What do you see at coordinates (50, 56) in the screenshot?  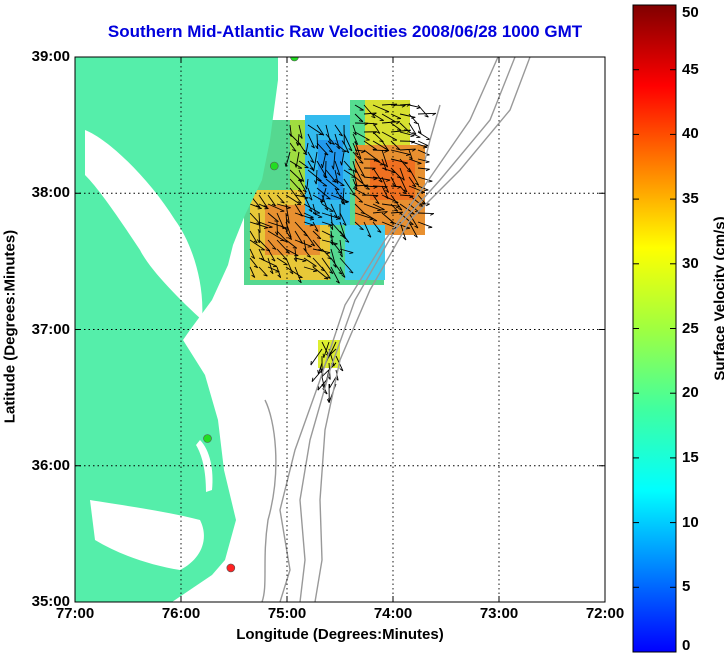 I see `y-tick-label: 39:00` at bounding box center [50, 56].